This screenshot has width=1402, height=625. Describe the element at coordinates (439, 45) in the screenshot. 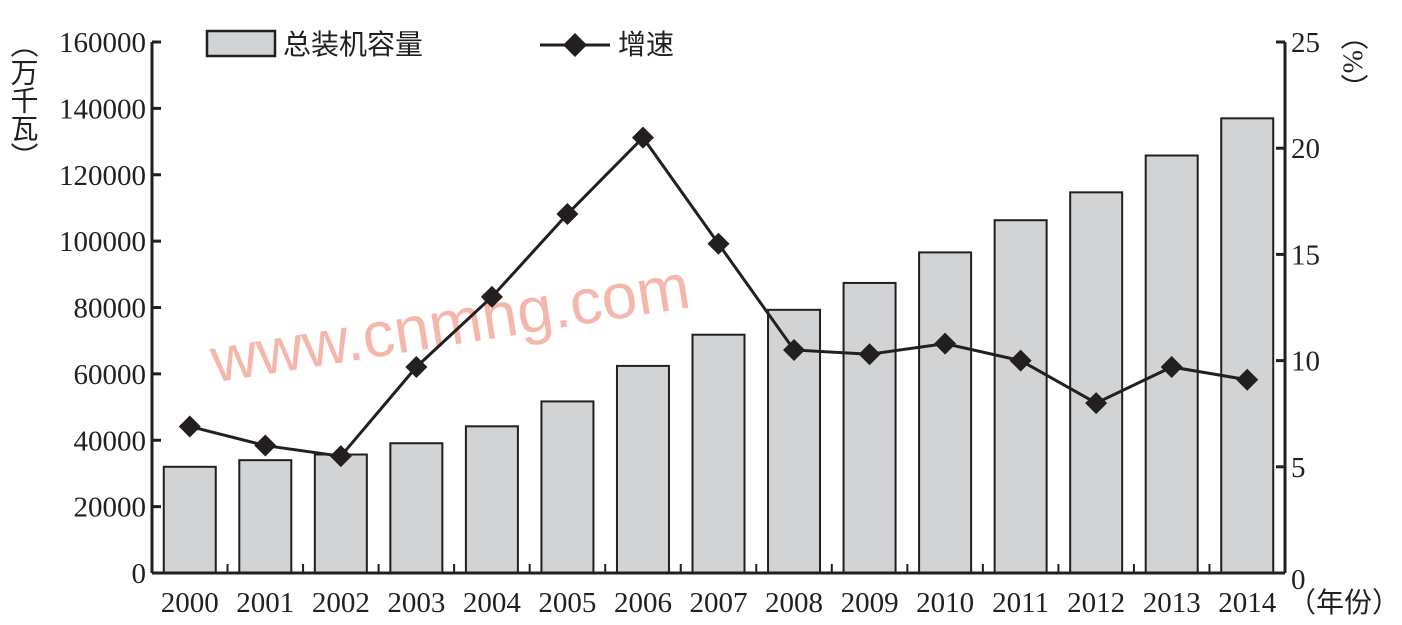

I see `legend: 总装机容量 增速` at that location.